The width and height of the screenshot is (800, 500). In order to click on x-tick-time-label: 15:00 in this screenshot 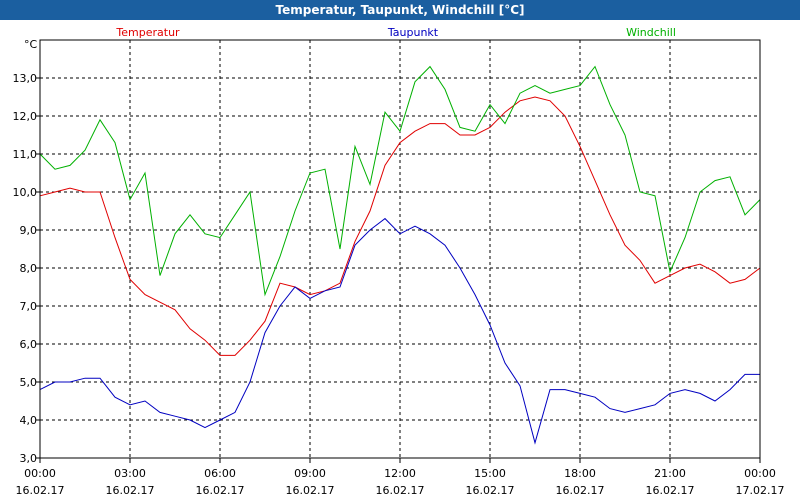, I will do `click(490, 473)`.